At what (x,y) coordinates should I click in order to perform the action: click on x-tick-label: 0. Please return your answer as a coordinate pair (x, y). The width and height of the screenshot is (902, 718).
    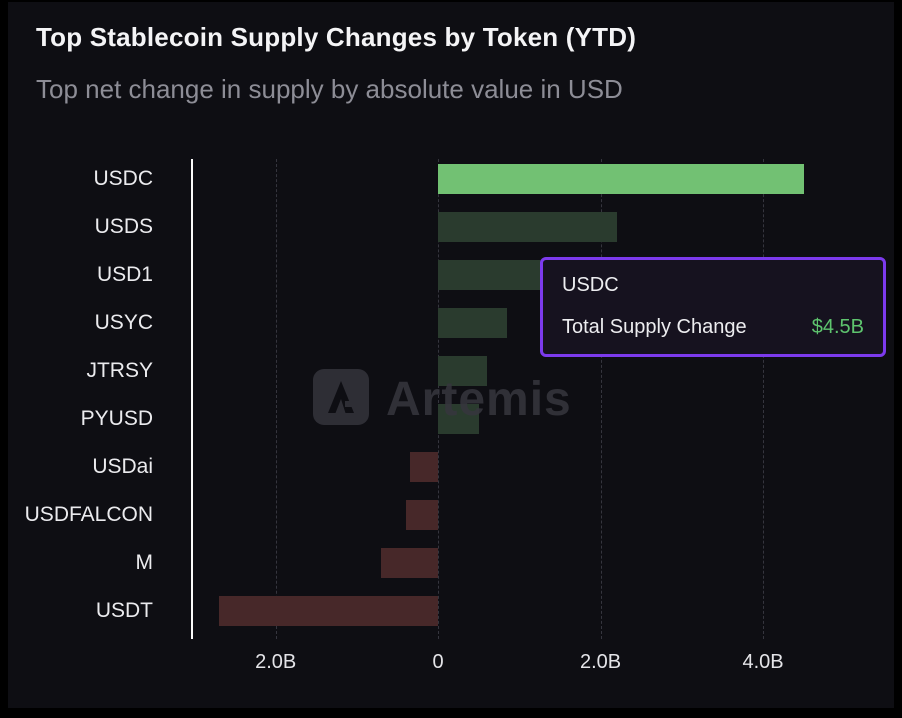
    Looking at the image, I should click on (438, 662).